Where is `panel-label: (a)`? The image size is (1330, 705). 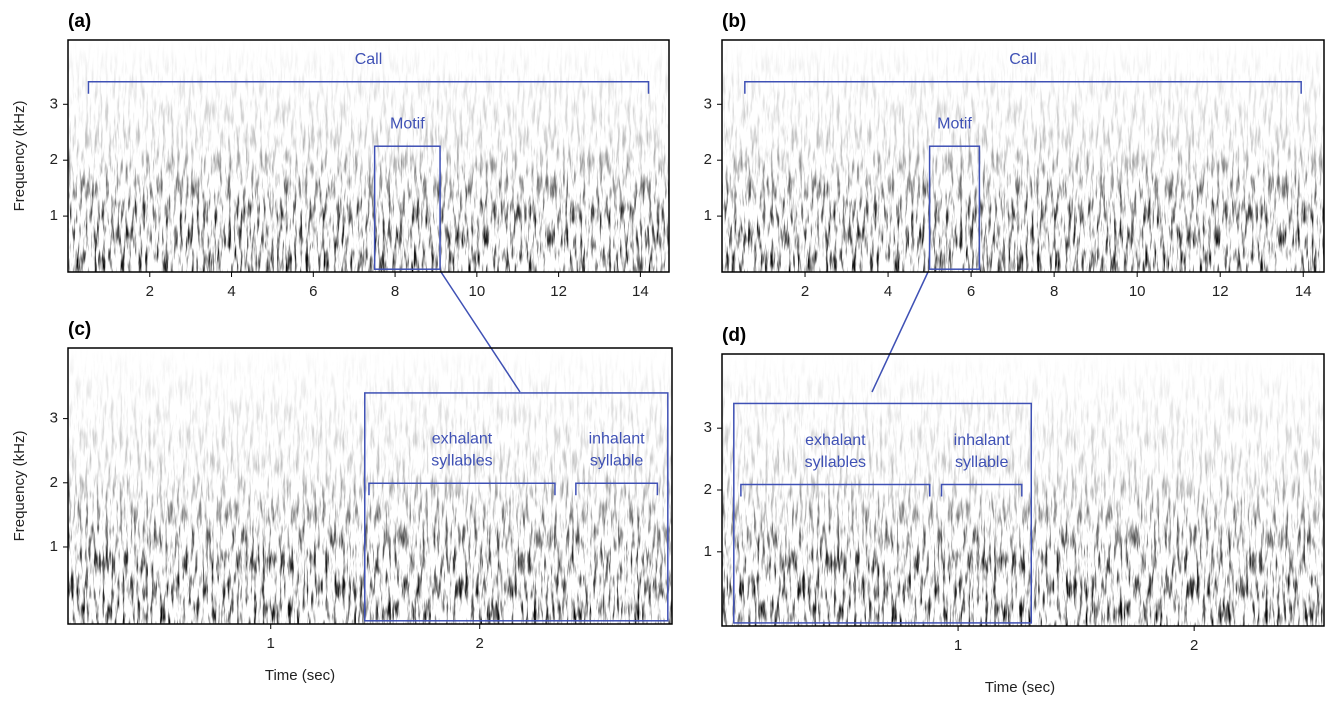 panel-label: (a) is located at coordinates (79, 21).